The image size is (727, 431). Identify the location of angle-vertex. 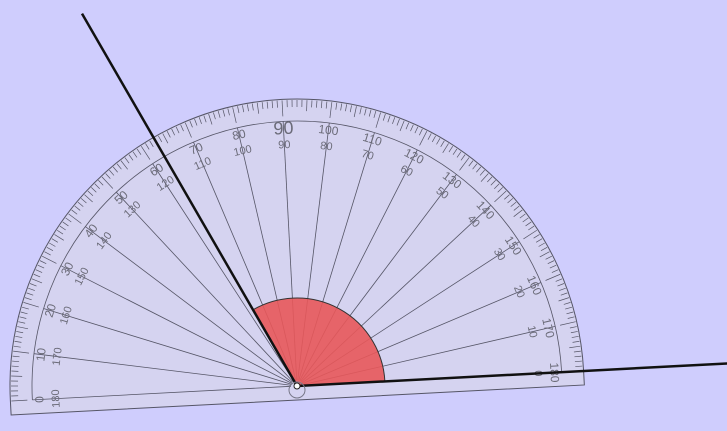
(297, 386).